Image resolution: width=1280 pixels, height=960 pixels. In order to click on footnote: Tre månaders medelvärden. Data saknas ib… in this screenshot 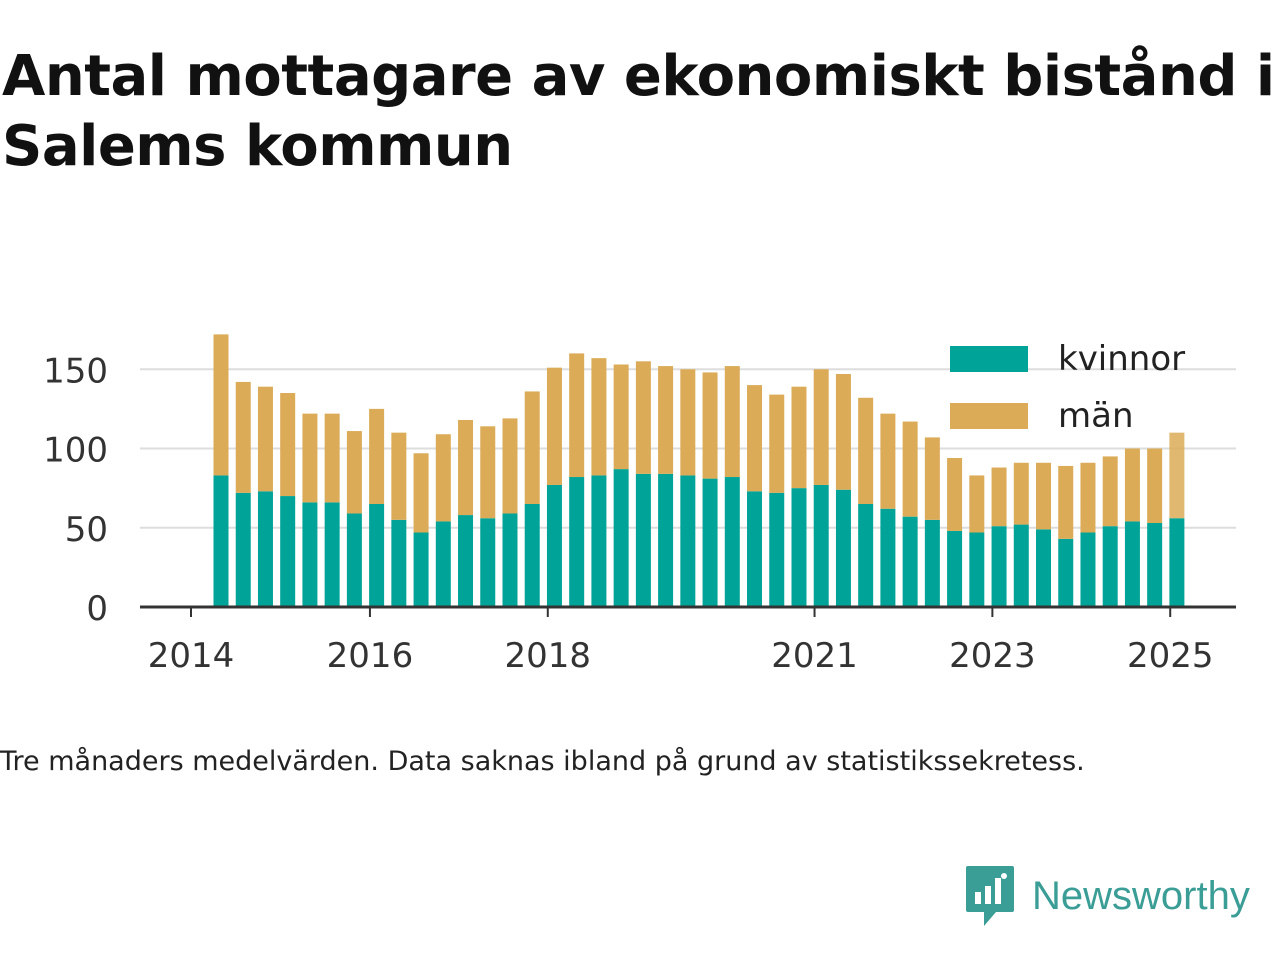, I will do `click(542, 761)`.